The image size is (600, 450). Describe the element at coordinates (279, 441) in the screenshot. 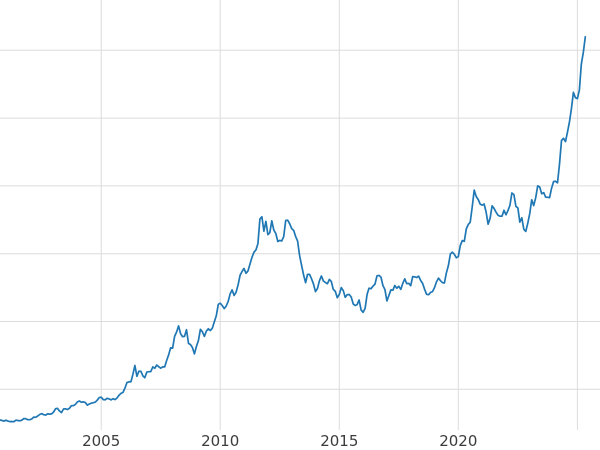

I see `x-axis: 2005 2010 2015 2020` at that location.